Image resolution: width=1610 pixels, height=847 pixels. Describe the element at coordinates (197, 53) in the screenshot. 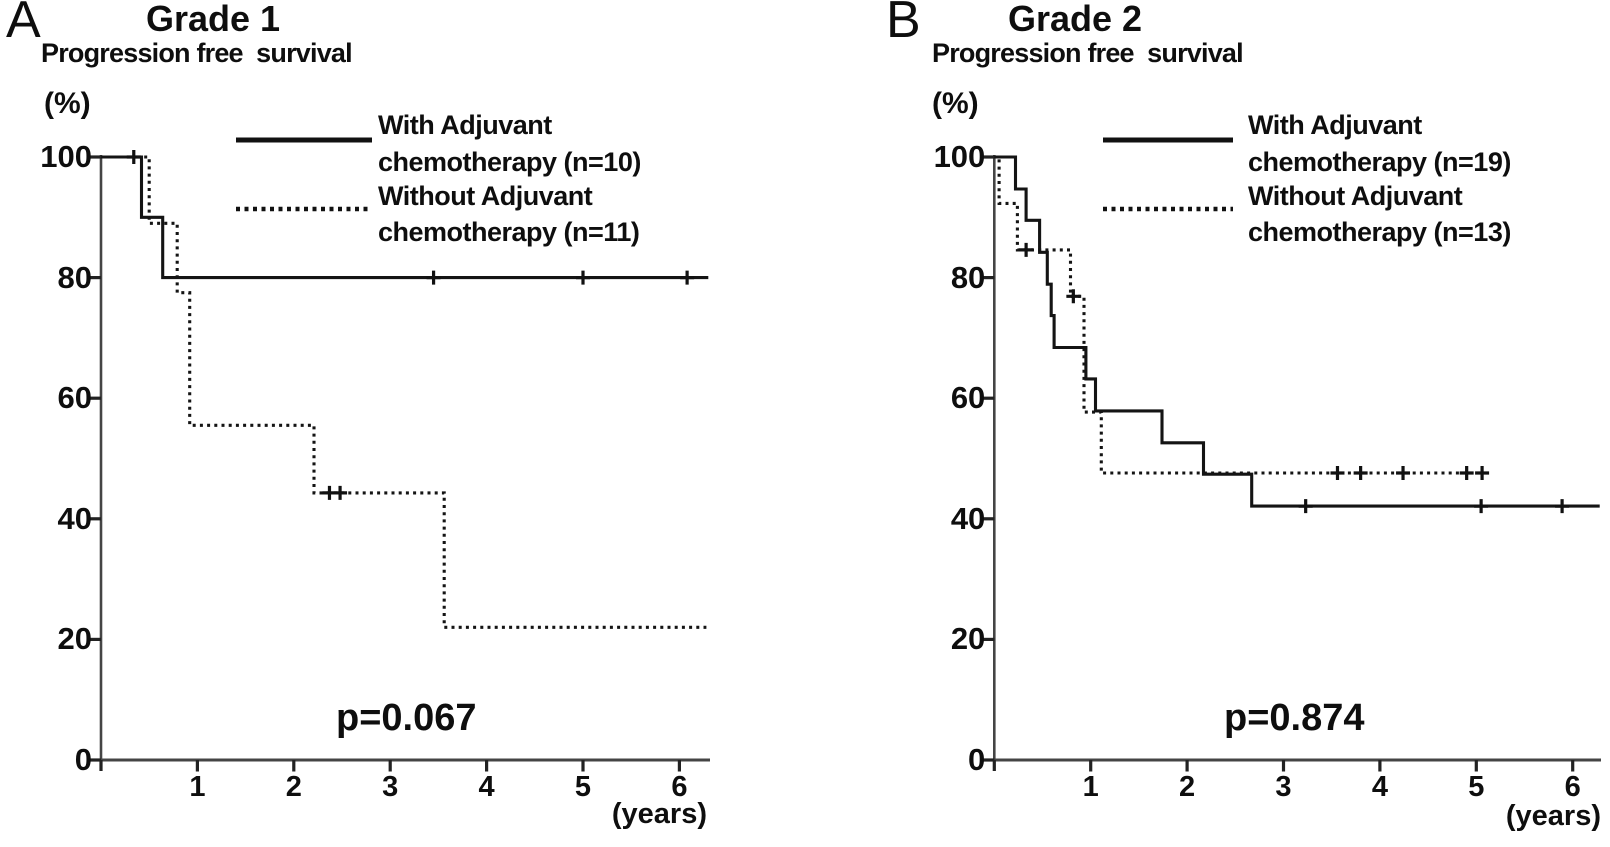

I see `panel-a-subtitle: Progression free survival` at that location.